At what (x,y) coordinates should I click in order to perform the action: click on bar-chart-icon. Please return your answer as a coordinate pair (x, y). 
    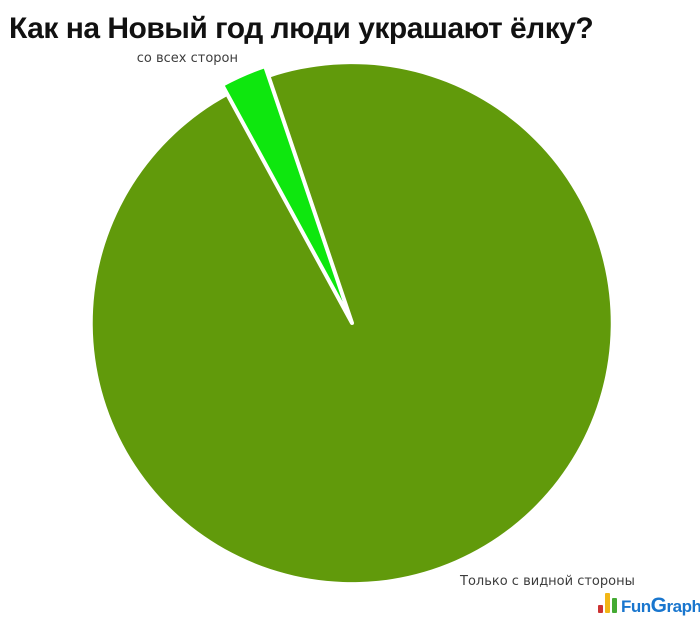
    Looking at the image, I should click on (607, 603).